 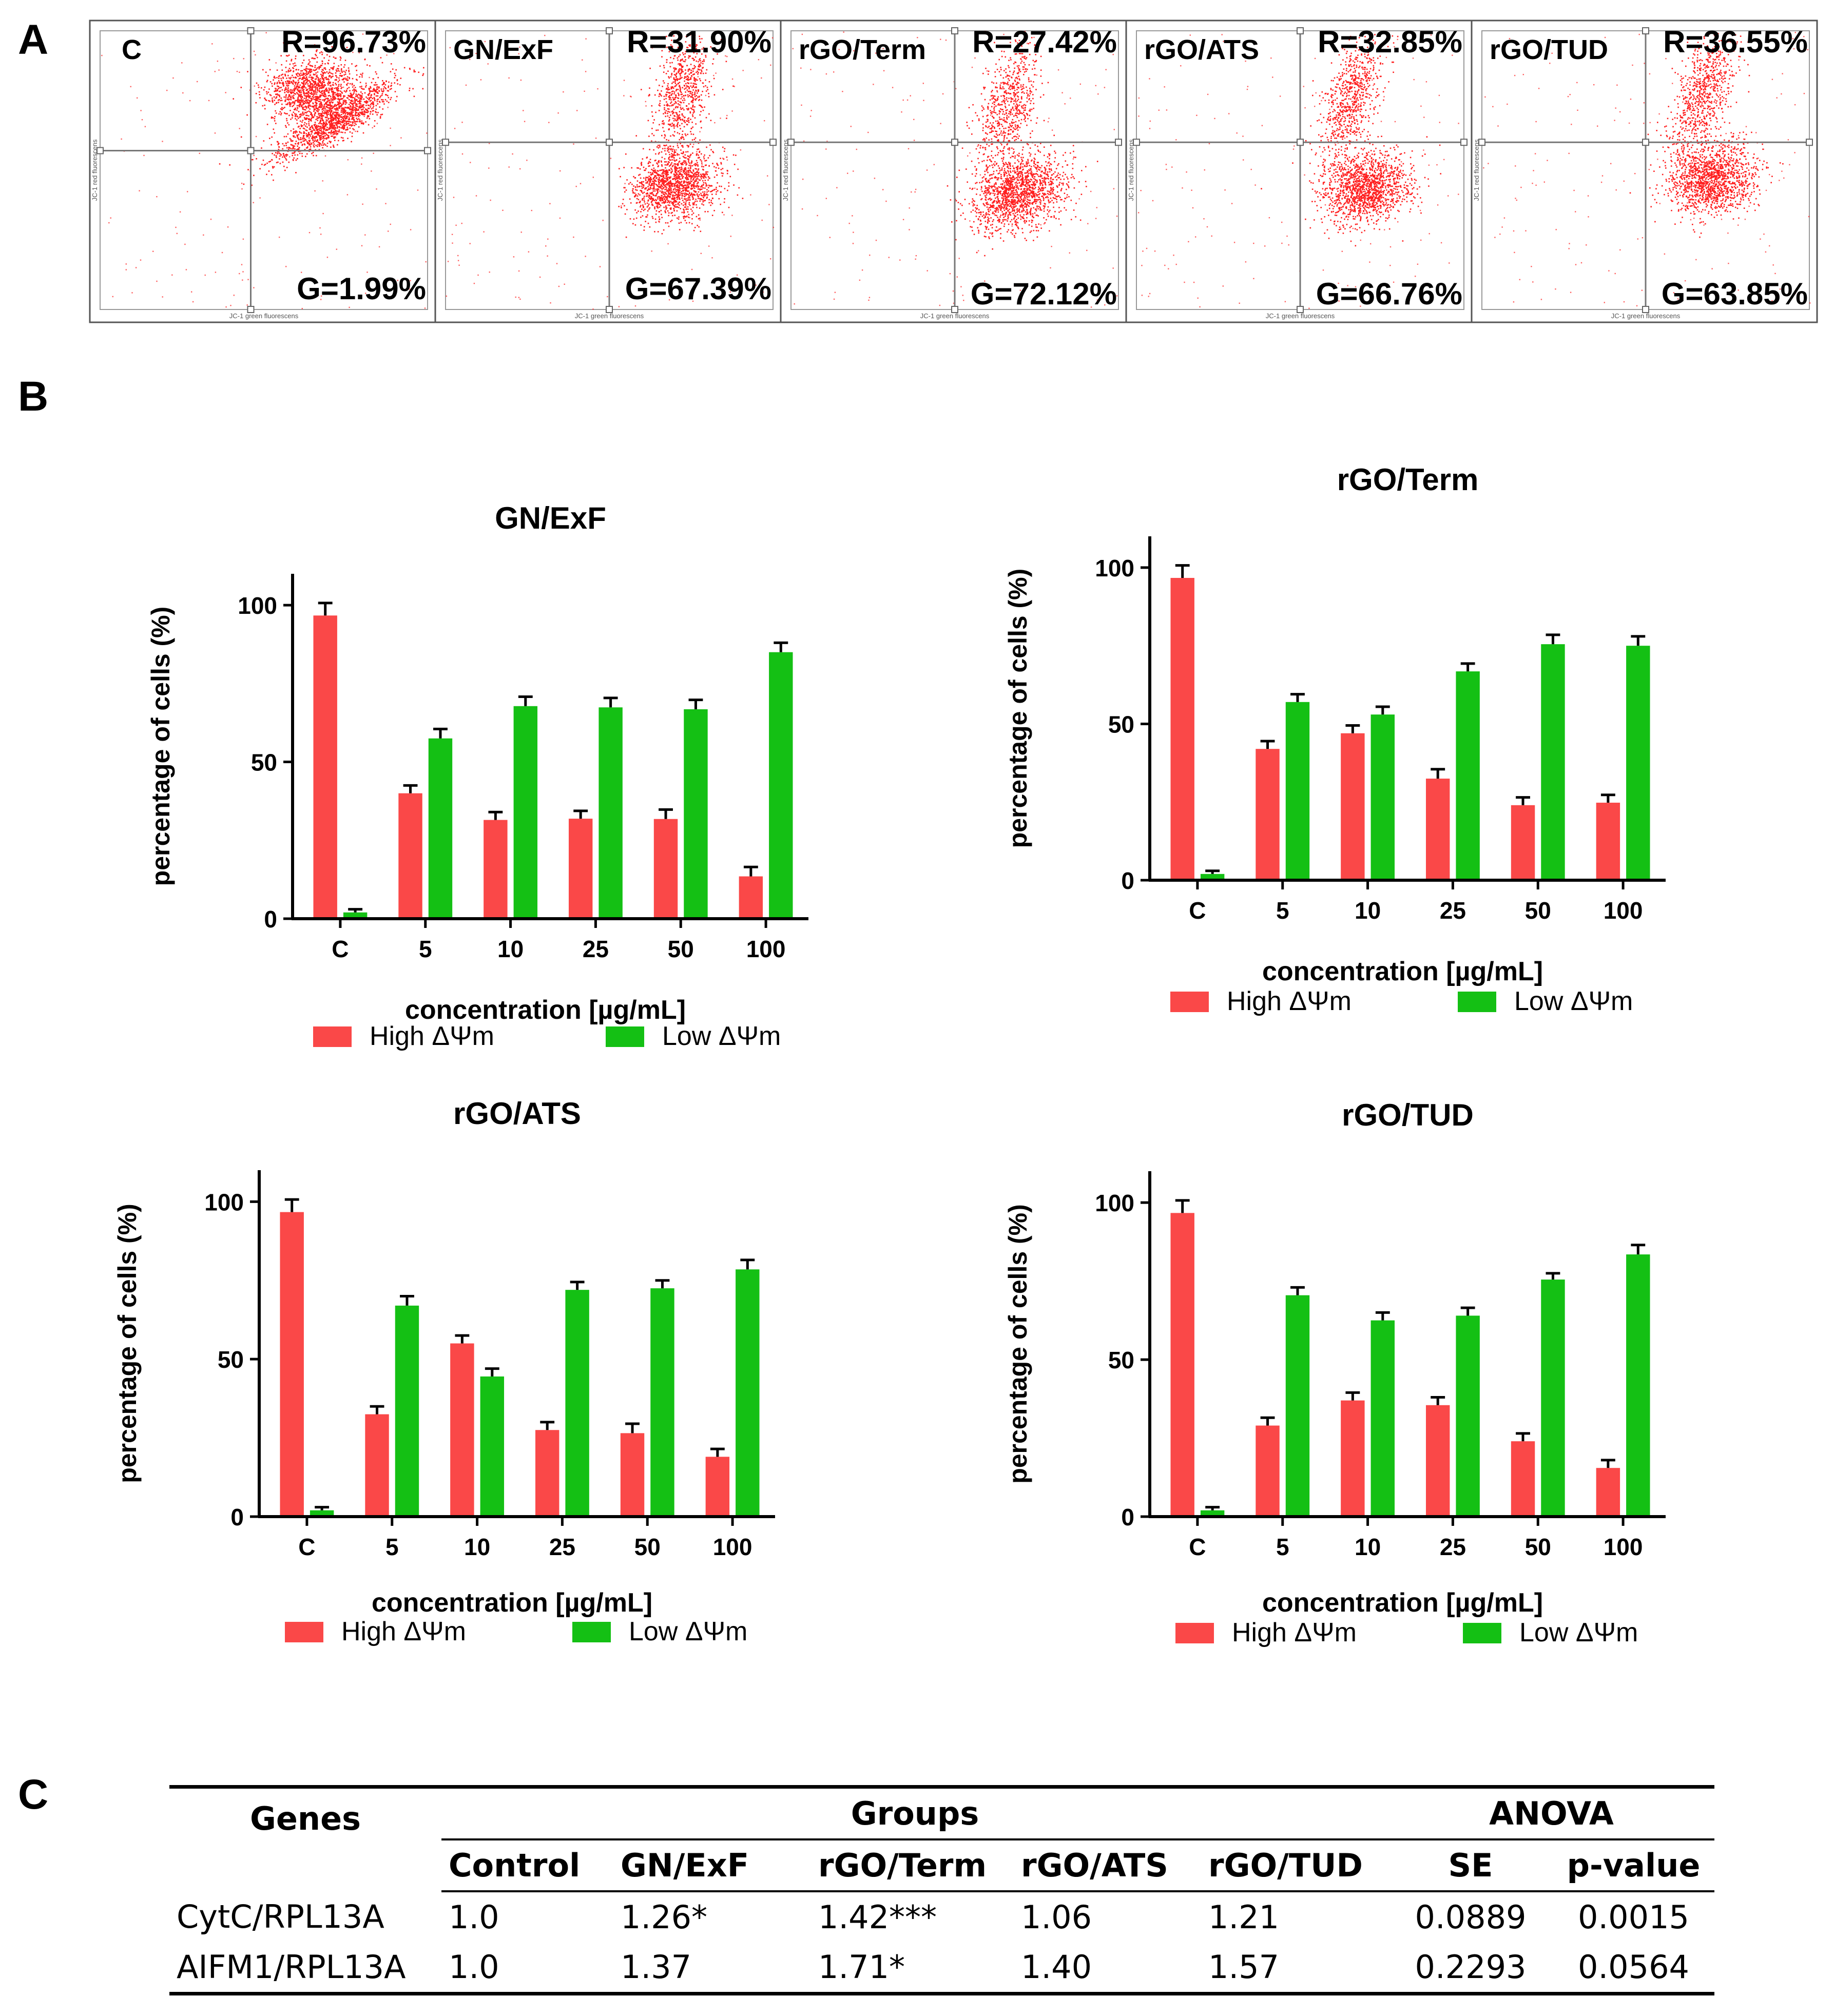 What do you see at coordinates (1282, 1547) in the screenshot?
I see `x-tick-label: 5` at bounding box center [1282, 1547].